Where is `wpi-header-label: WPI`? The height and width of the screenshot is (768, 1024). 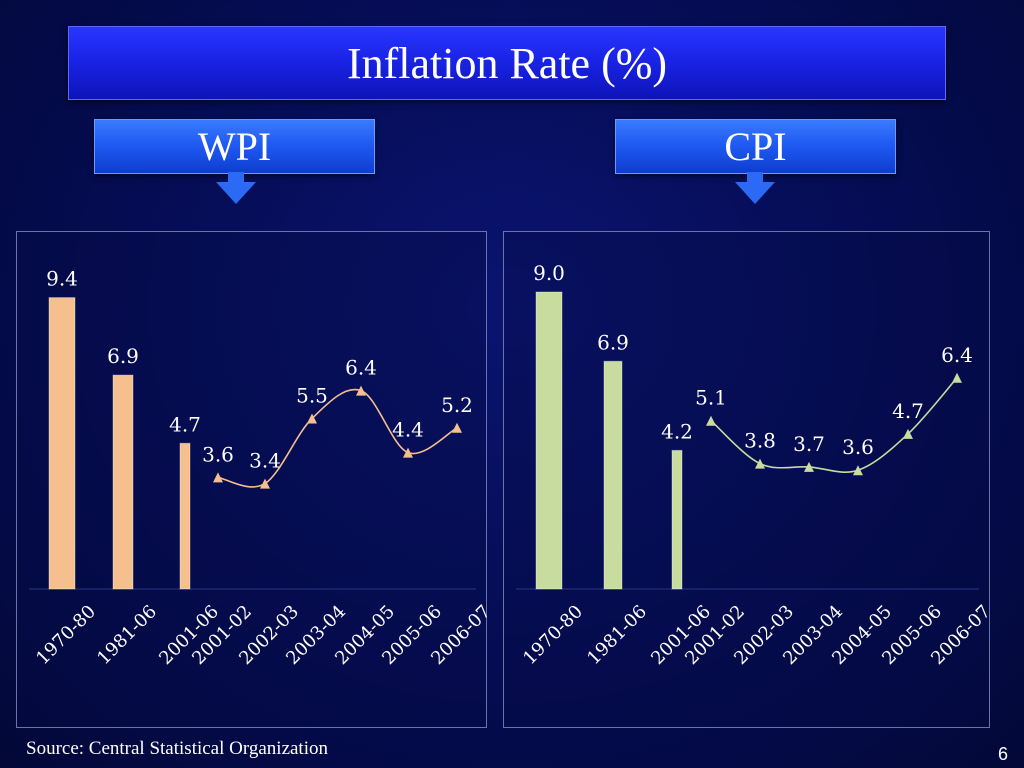
wpi-header-label: WPI is located at coordinates (234, 146).